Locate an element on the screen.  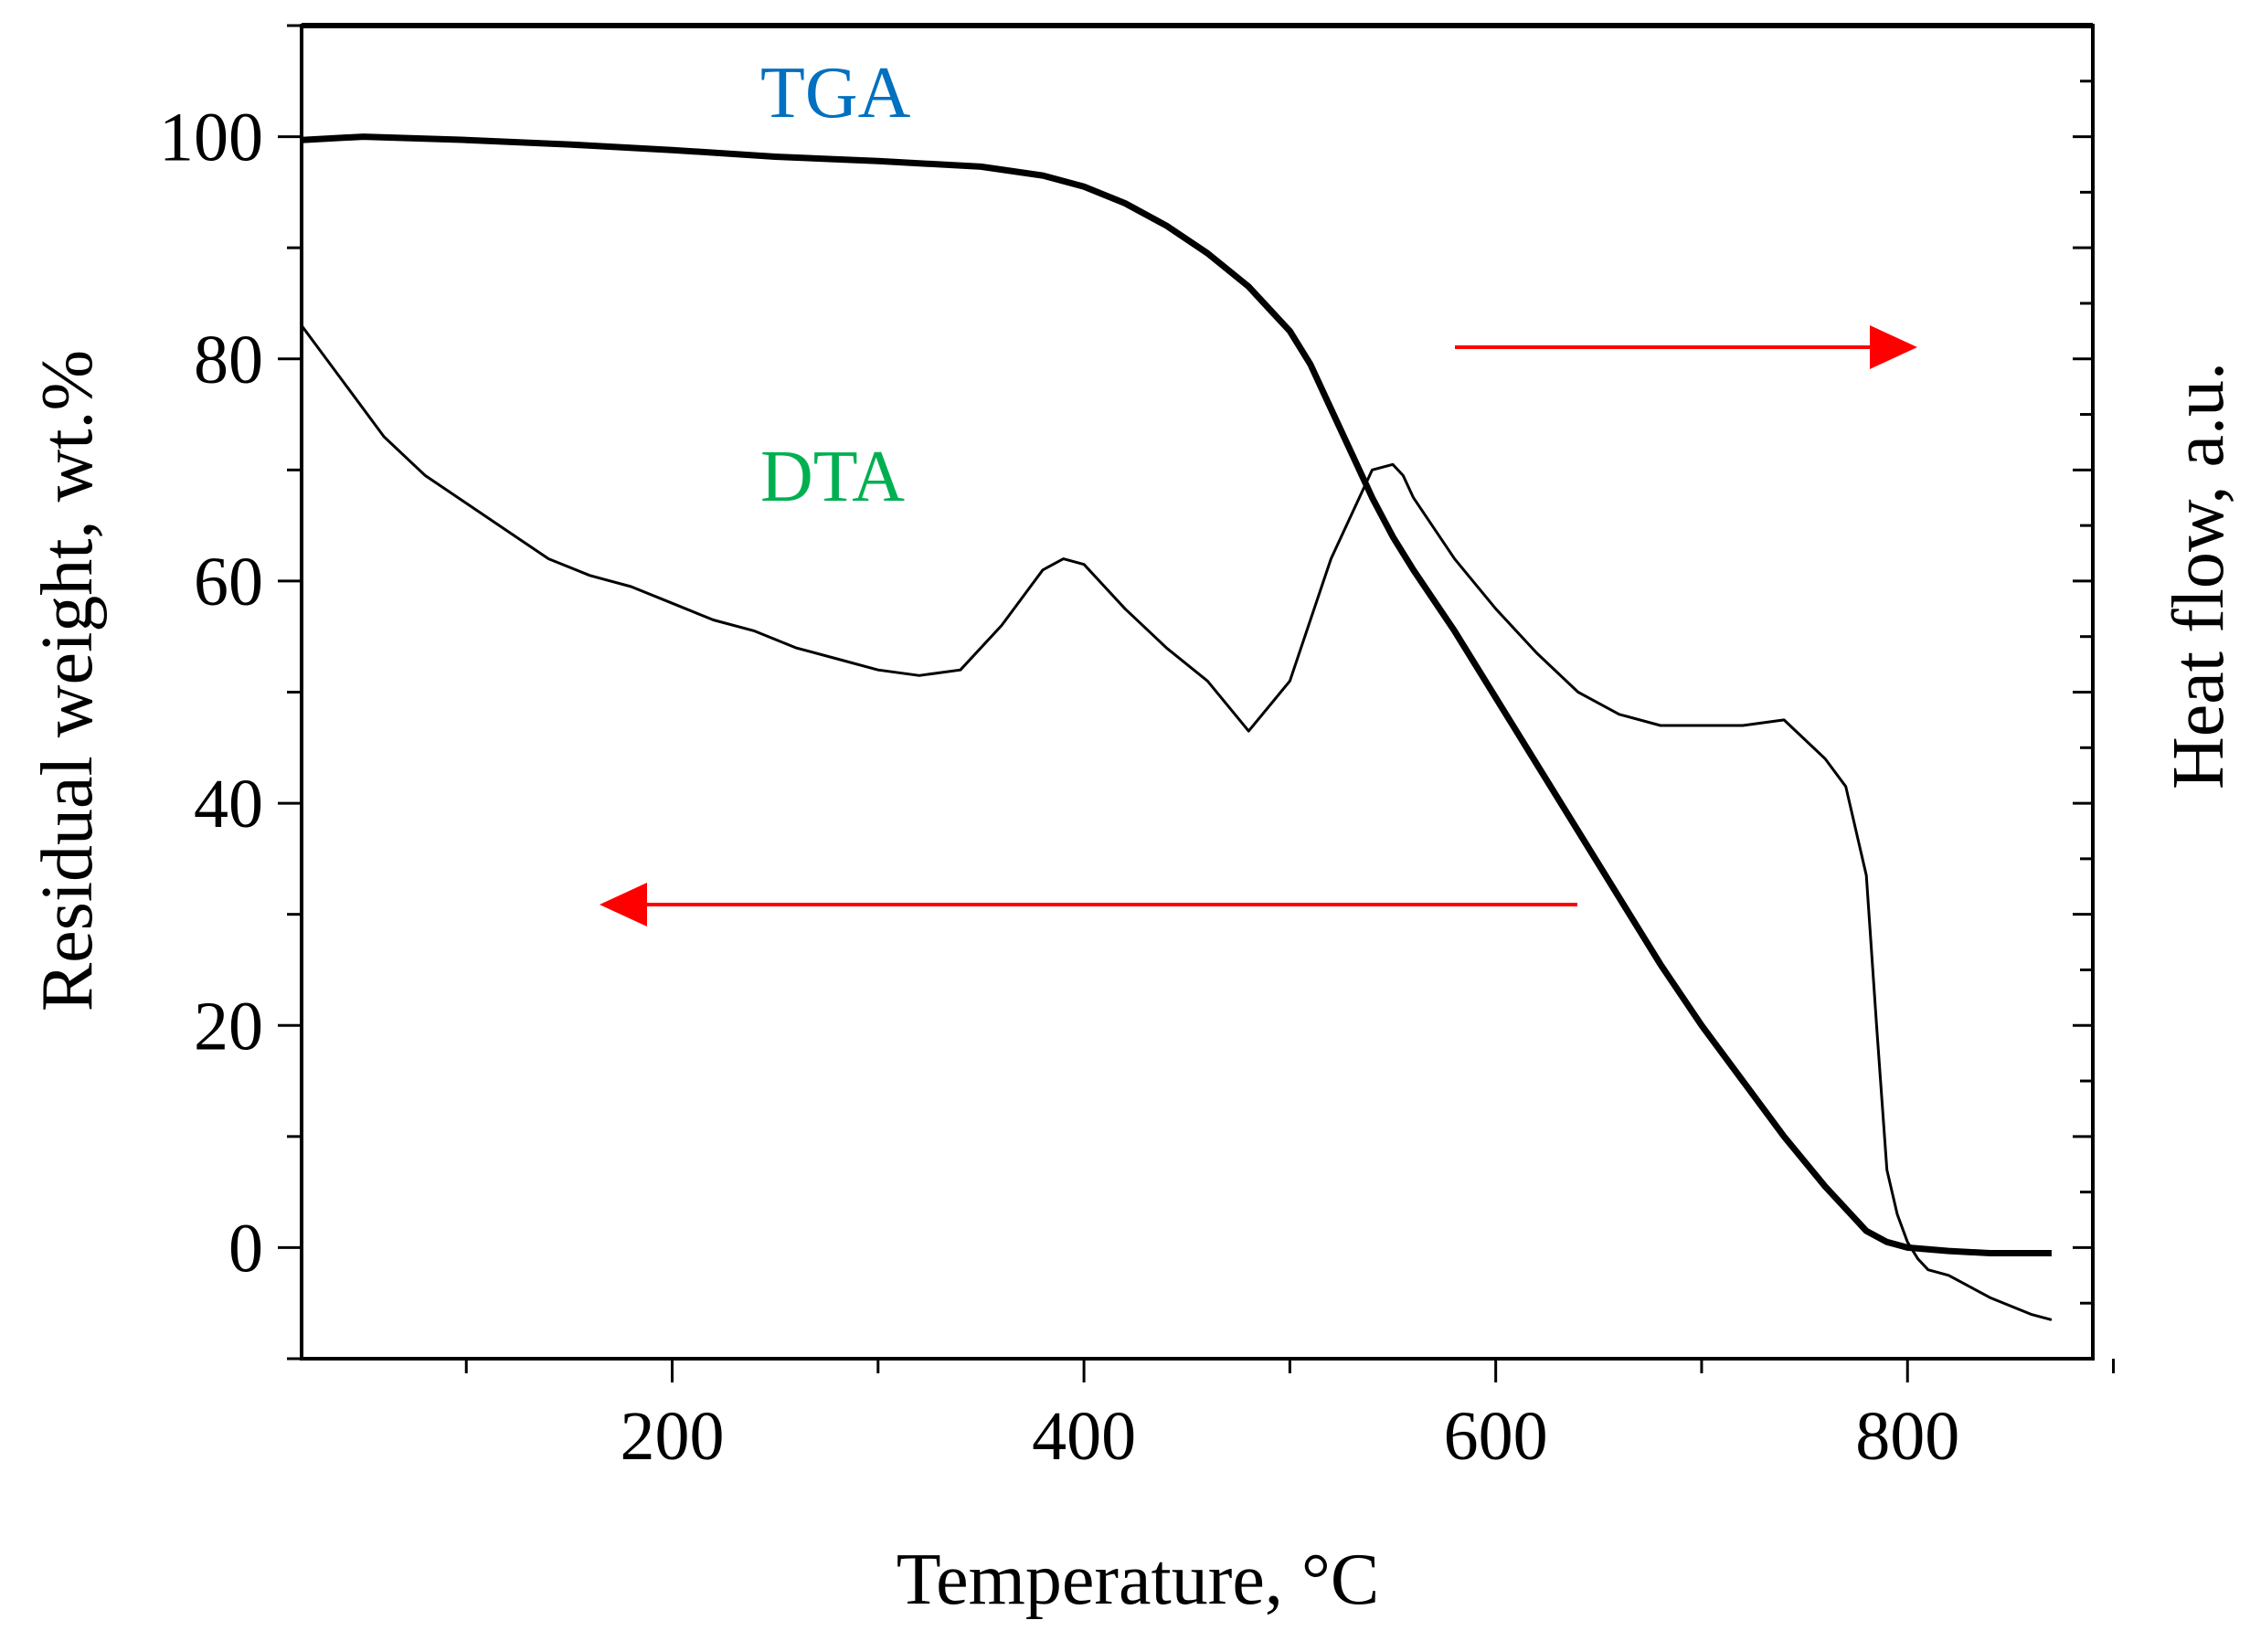
y-tick-label-40: 40 is located at coordinates (228, 804).